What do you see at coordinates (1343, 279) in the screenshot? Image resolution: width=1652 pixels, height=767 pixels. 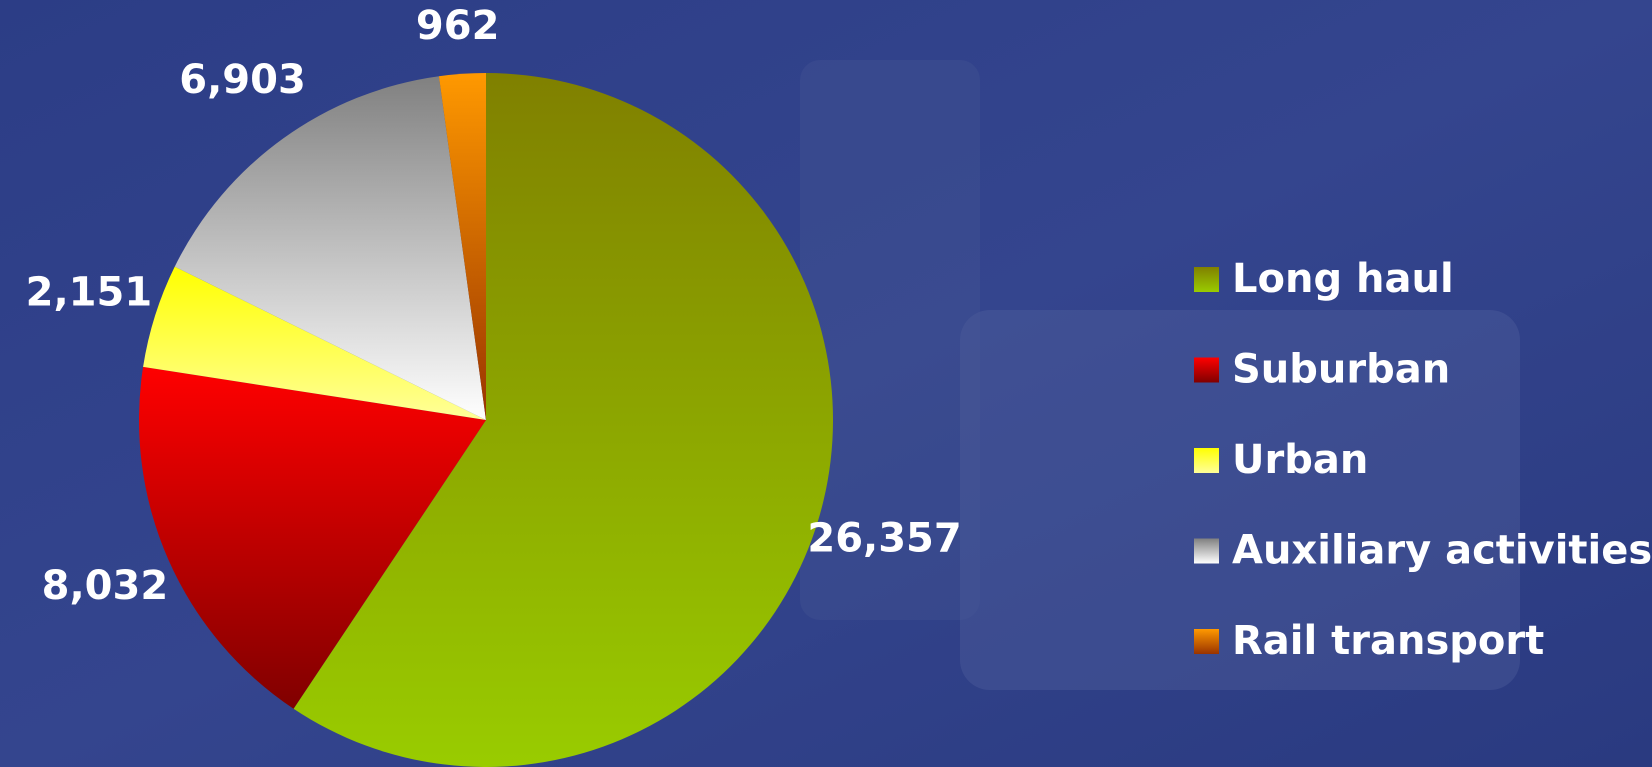 I see `legend-label: Long haul` at bounding box center [1343, 279].